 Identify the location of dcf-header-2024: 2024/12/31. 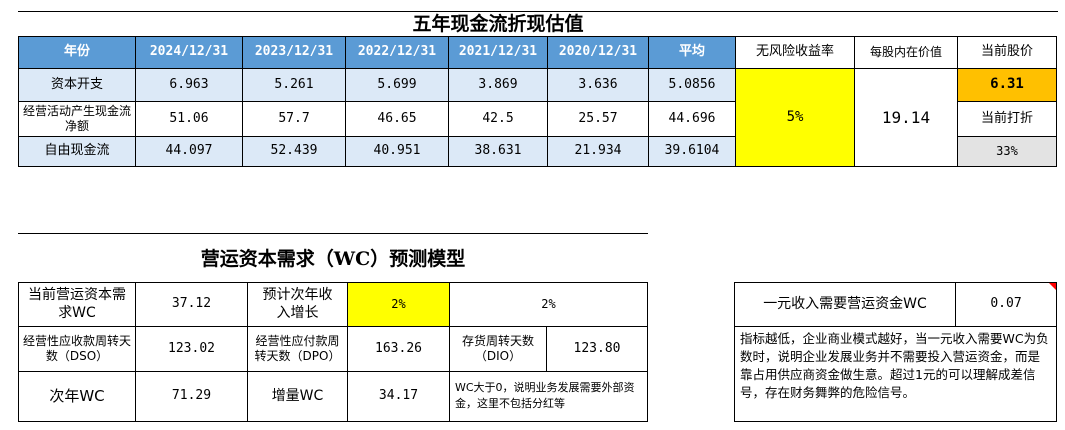
(189, 52).